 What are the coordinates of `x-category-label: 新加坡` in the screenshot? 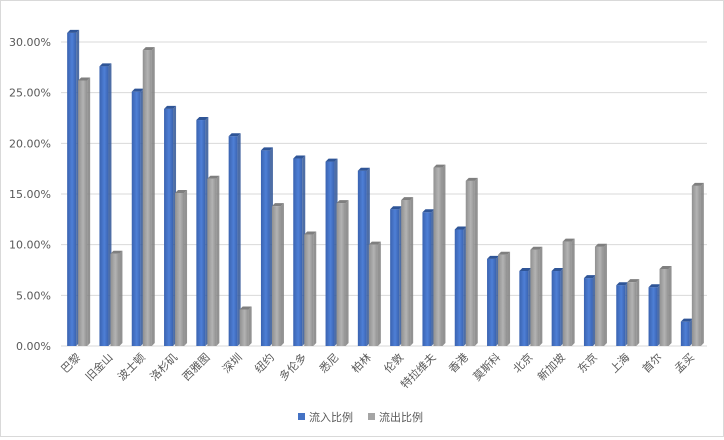 It's located at (551, 366).